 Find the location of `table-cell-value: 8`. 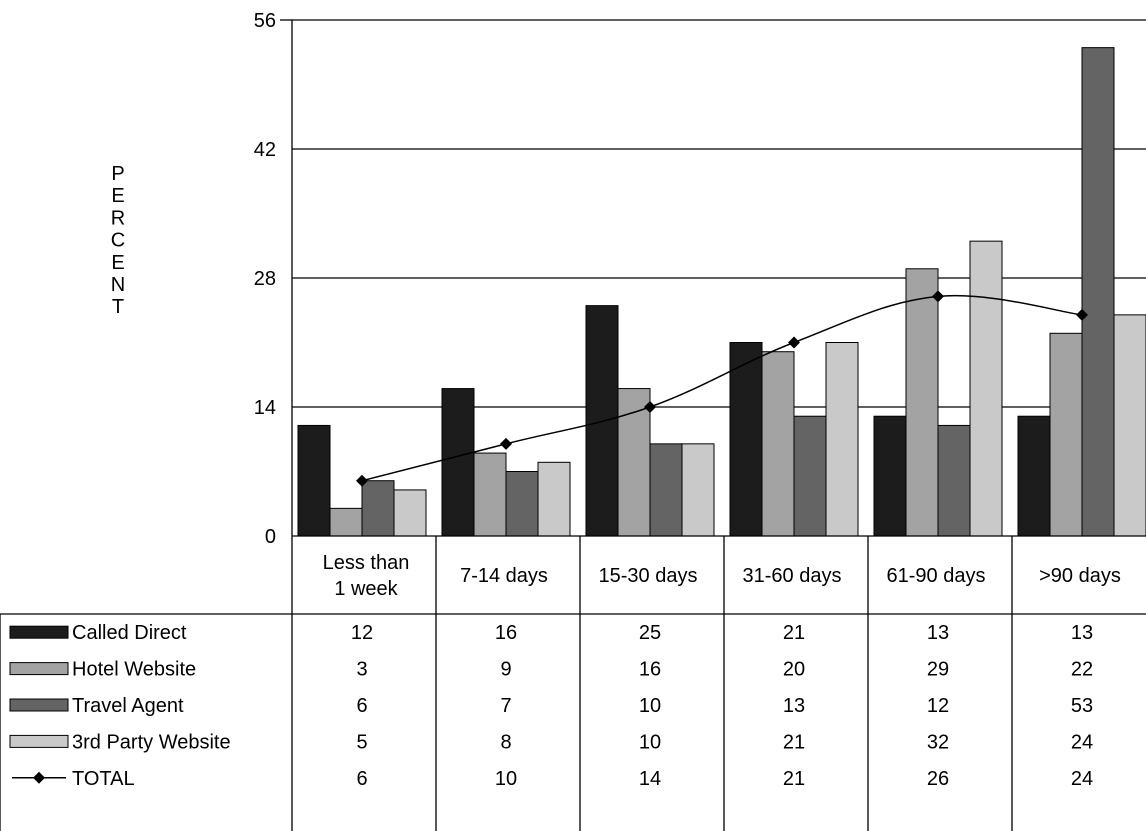

table-cell-value: 8 is located at coordinates (505, 742).